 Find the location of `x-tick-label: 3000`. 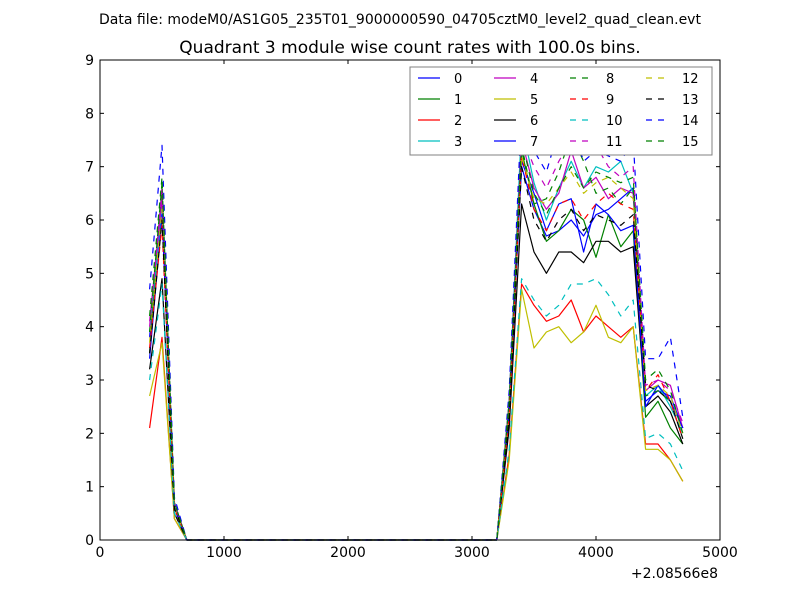

x-tick-label: 3000 is located at coordinates (472, 553).